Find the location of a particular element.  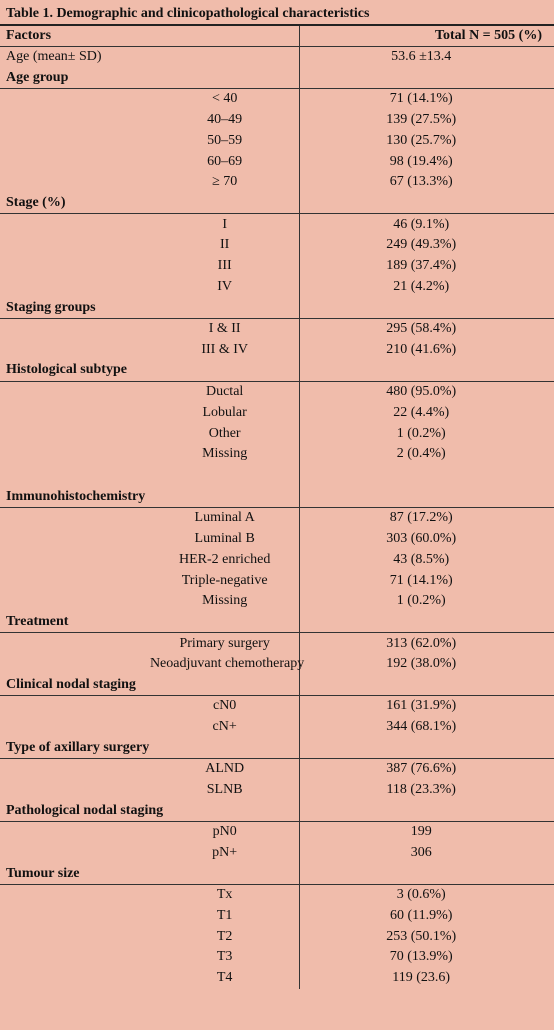

value-cell: 344 (68.1%) is located at coordinates (426, 727).